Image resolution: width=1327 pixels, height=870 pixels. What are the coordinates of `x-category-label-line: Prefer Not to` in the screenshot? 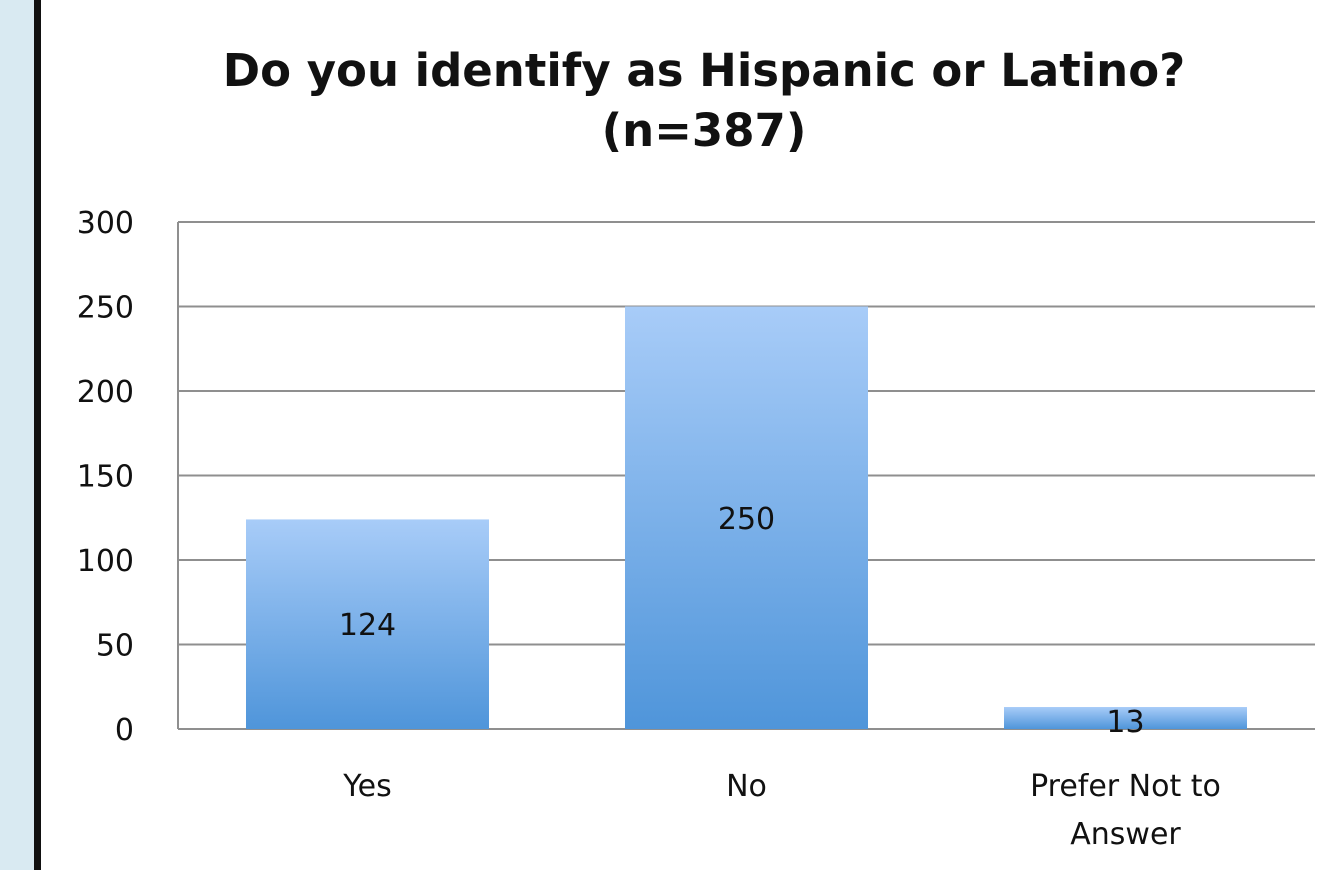 It's located at (1125, 786).